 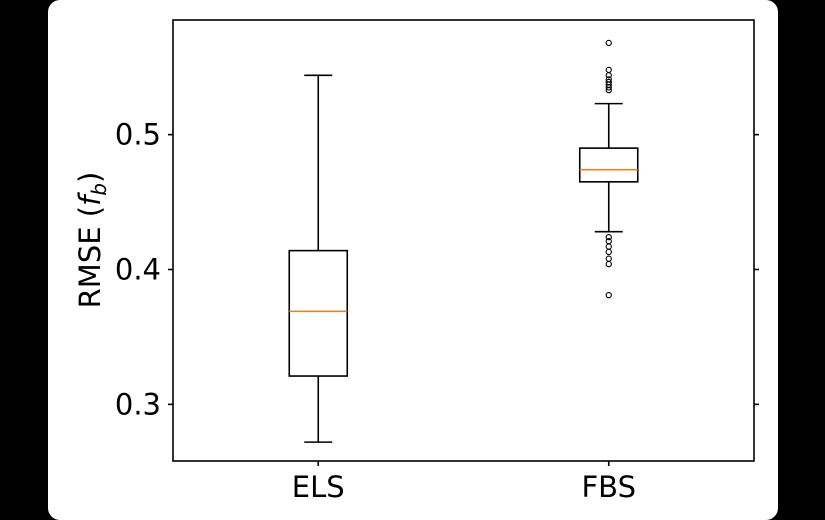 What do you see at coordinates (609, 487) in the screenshot?
I see `x-tick-label: FBS` at bounding box center [609, 487].